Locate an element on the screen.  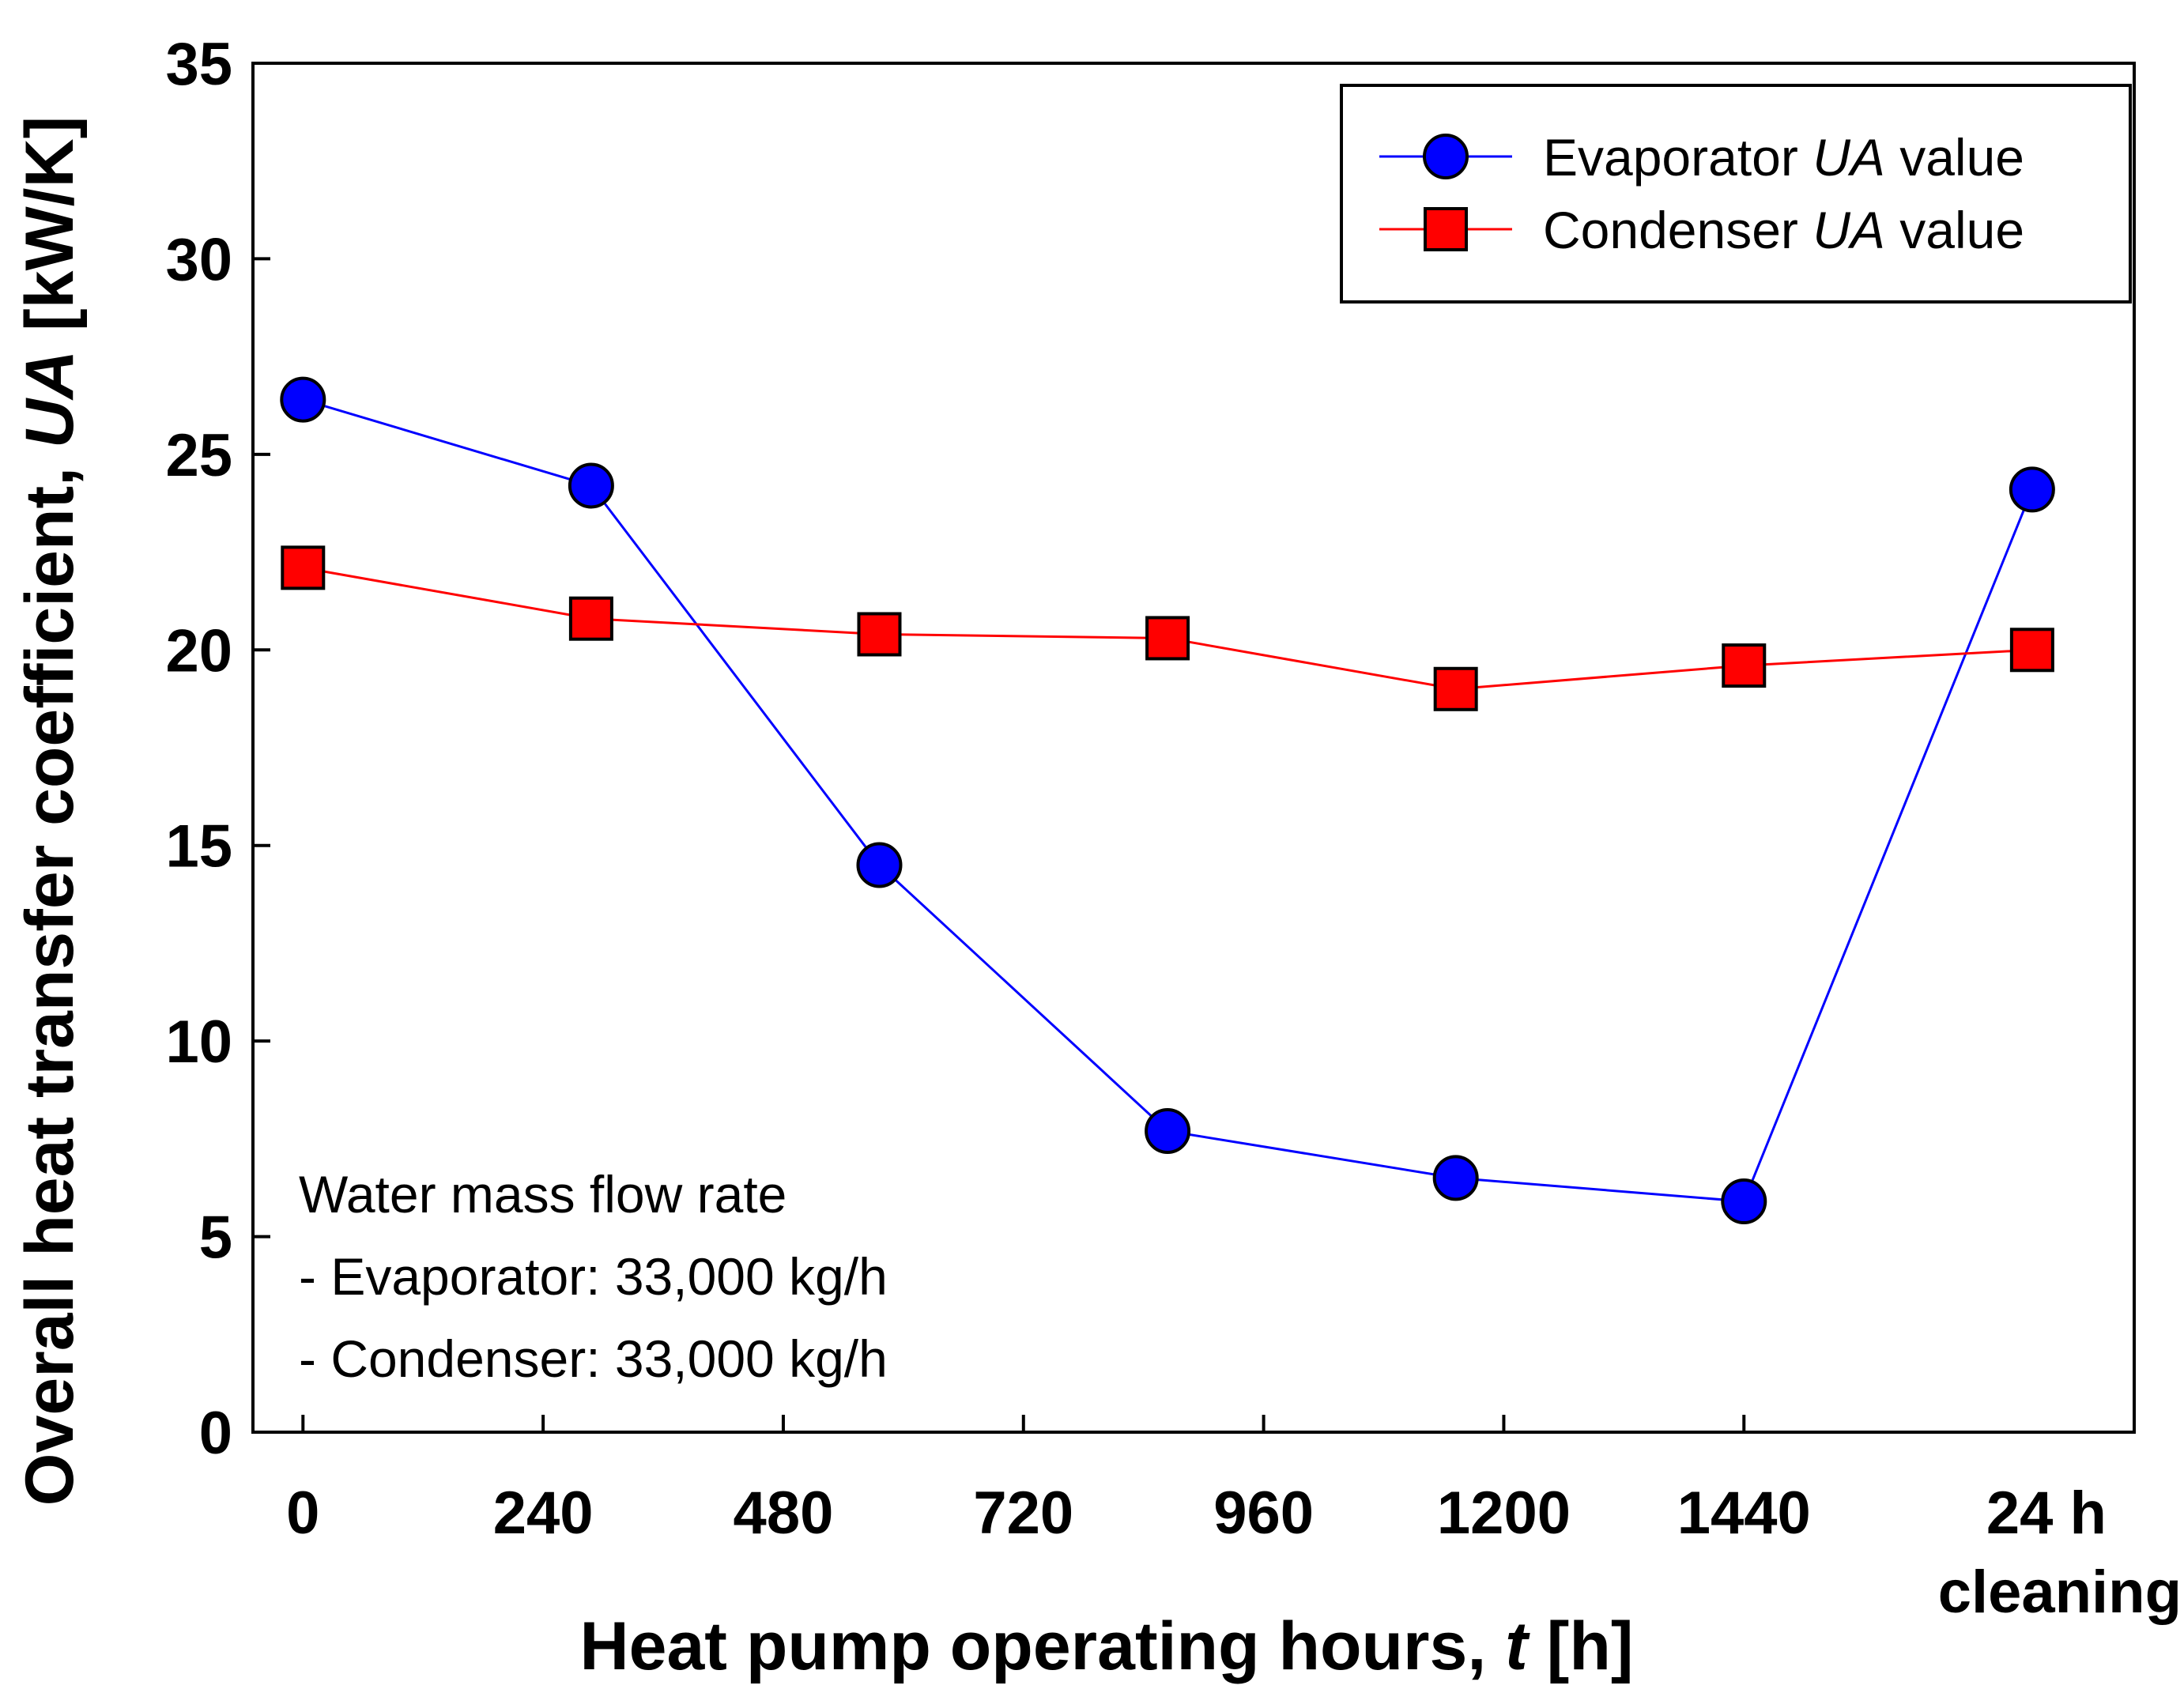
annotation-line-1: Water mass flow rate is located at coordinates (542, 1194).